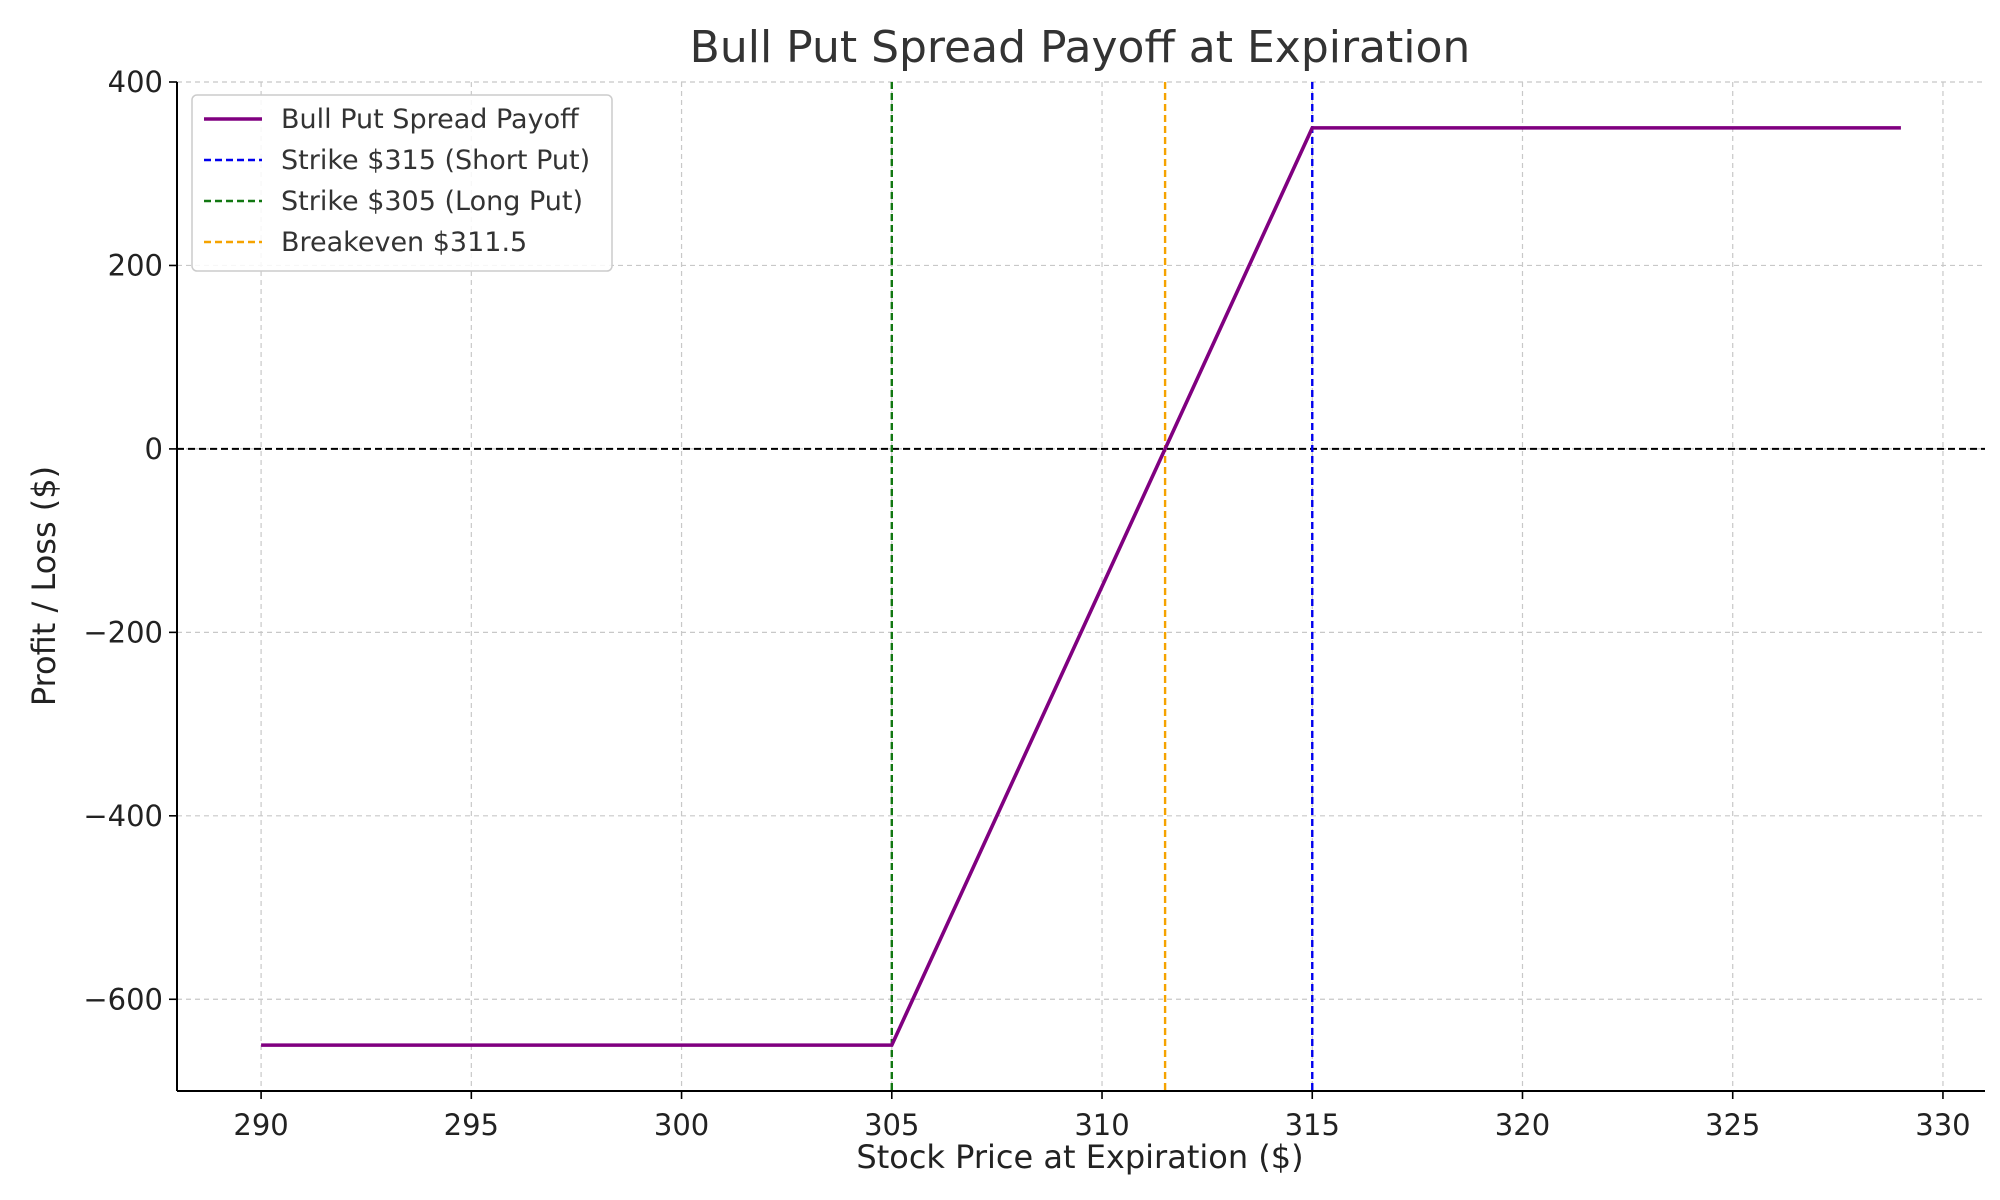 The height and width of the screenshot is (1200, 2000). Describe the element at coordinates (432, 201) in the screenshot. I see `legend-label-2: Strike $305 (Long Put)` at that location.